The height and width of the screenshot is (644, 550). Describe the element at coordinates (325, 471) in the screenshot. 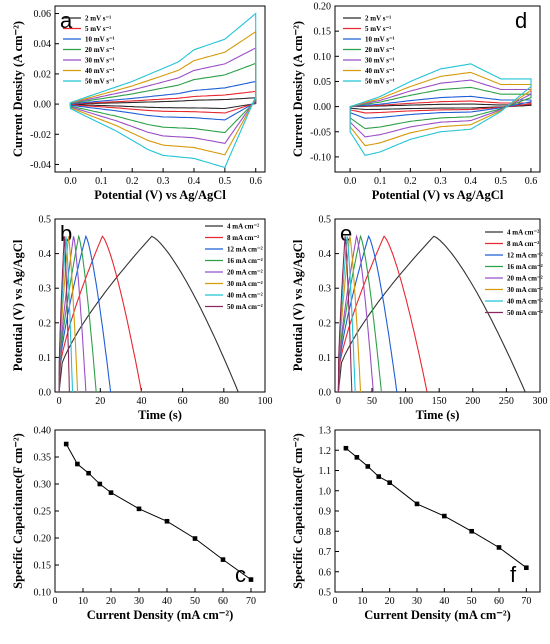

I see `y-tick-label: 1.1` at that location.